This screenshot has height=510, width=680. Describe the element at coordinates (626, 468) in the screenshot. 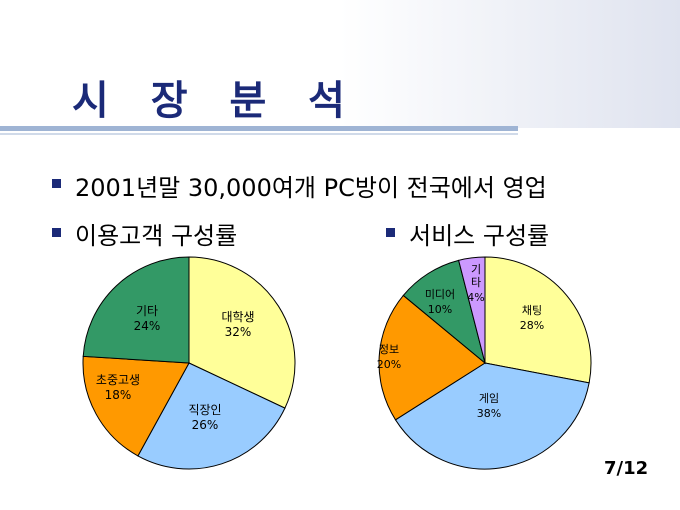

I see `page-number: 7/12` at that location.